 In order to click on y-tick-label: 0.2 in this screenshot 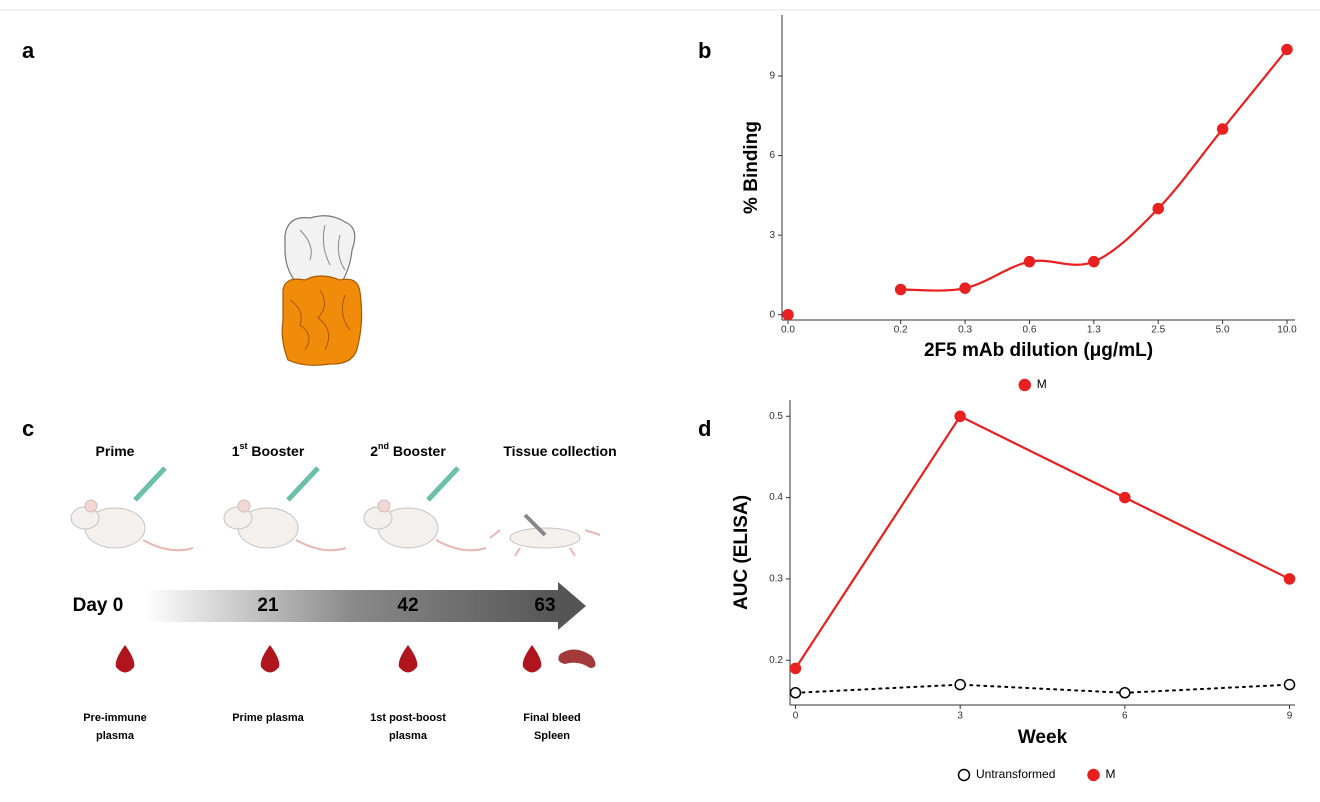, I will do `click(776, 660)`.